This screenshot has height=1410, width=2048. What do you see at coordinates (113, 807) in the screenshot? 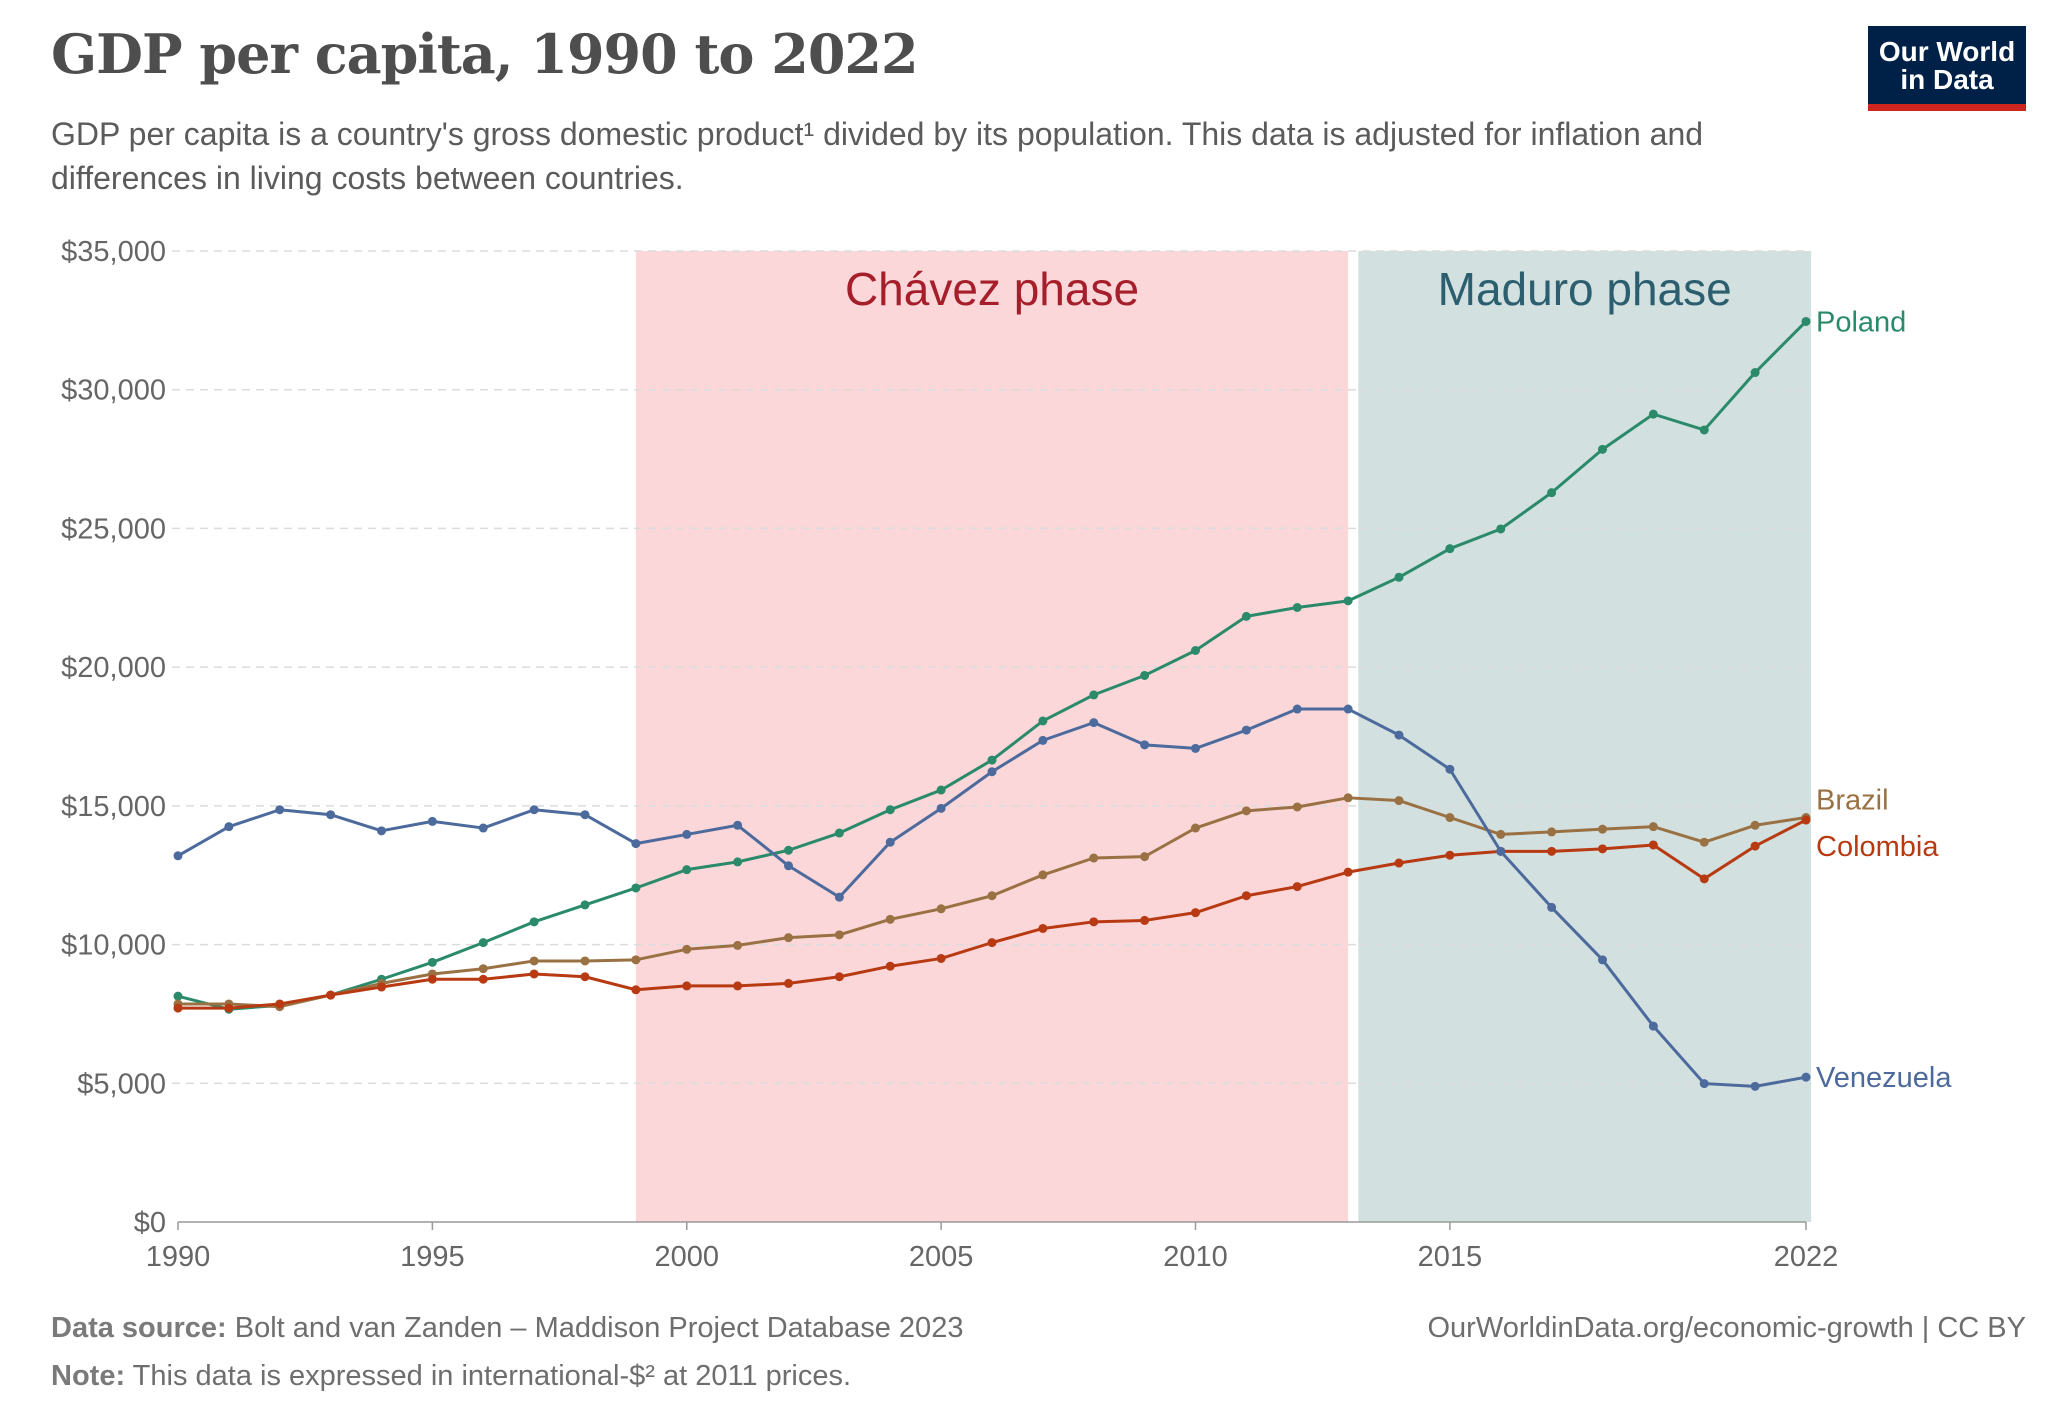
I see `y-tick-label: $15,000` at bounding box center [113, 807].